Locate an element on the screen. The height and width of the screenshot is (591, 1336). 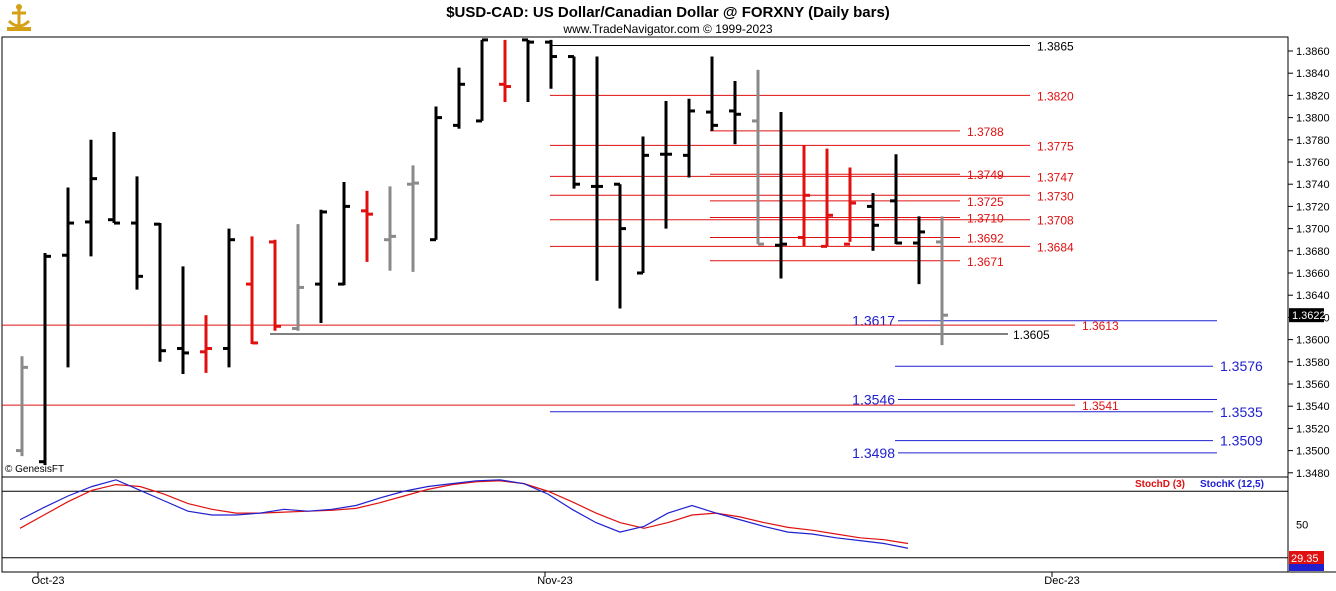
chart-subtitle: www.TradeNavigator.com © 1999-2023 is located at coordinates (667, 29).